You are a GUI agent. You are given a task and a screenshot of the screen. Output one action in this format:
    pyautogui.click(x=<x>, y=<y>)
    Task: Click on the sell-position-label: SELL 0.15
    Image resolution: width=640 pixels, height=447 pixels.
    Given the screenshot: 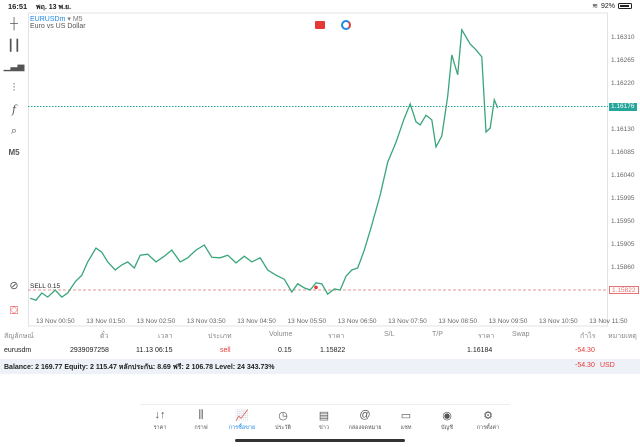 What is the action you would take?
    pyautogui.click(x=45, y=286)
    